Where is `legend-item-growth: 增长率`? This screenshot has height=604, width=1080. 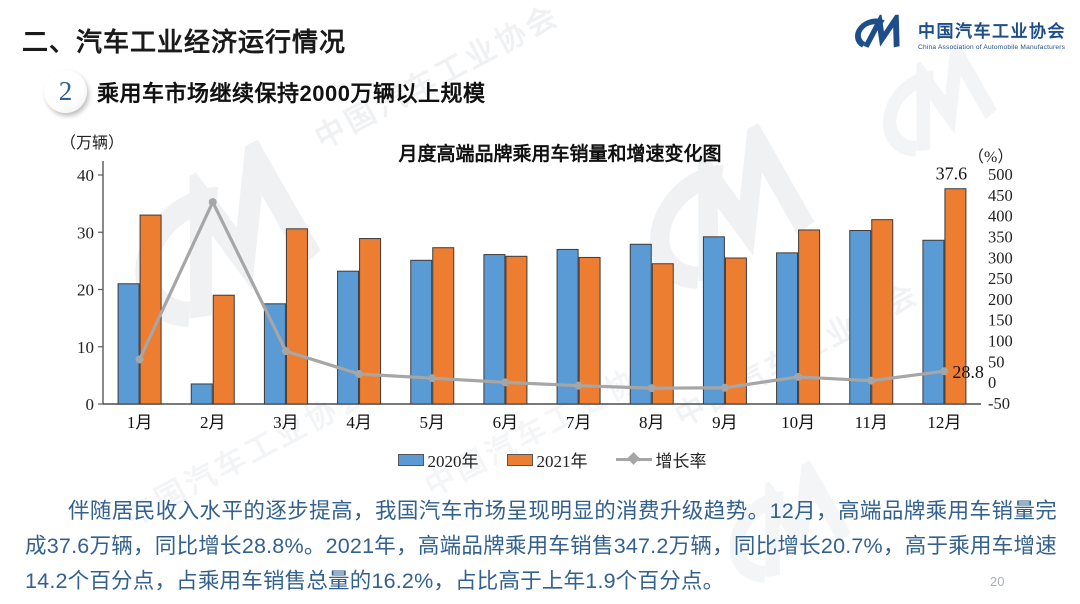
legend-item-growth: 增长率 is located at coordinates (661, 459).